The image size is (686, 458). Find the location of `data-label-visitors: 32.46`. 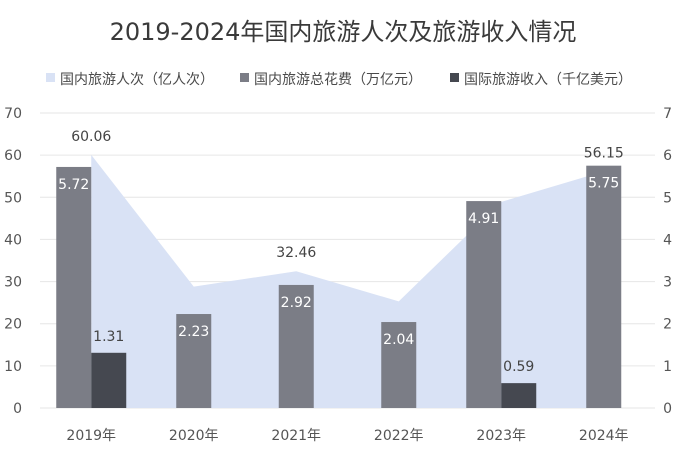

data-label-visitors: 32.46 is located at coordinates (296, 253).